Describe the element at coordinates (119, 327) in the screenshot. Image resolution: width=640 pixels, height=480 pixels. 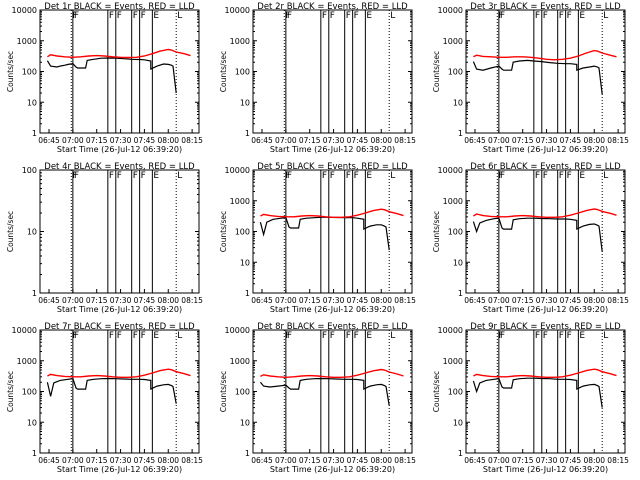
I see `chart-title: Det 7r BLACK = Events, RED = LLD` at that location.